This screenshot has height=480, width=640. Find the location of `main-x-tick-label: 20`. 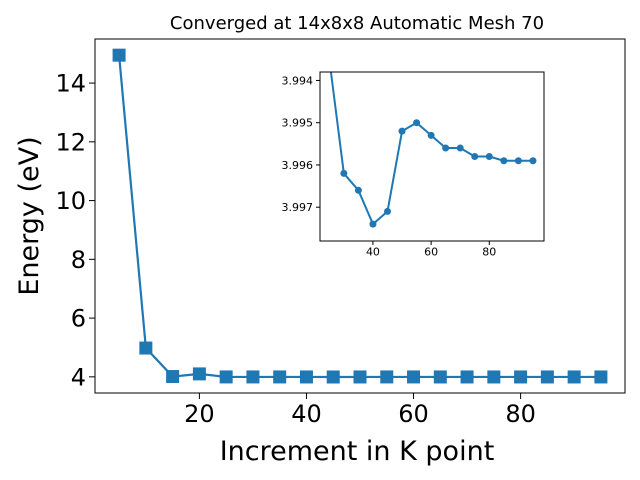

main-x-tick-label: 20 is located at coordinates (199, 414).